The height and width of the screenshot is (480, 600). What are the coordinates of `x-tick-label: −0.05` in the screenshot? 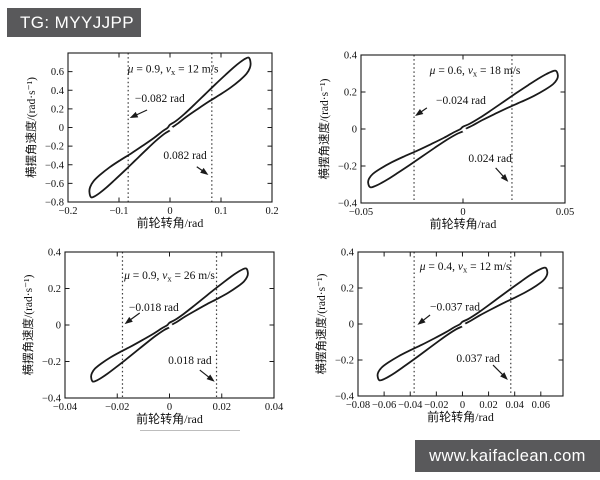 It's located at (361, 212).